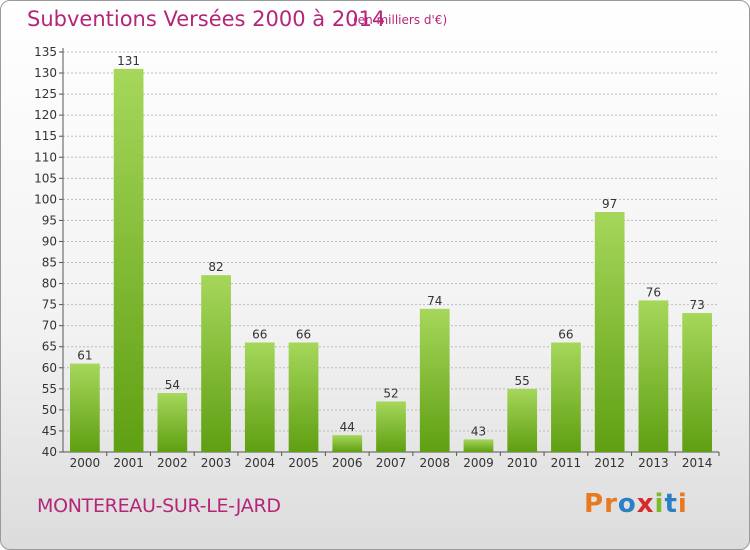 The height and width of the screenshot is (550, 750). What do you see at coordinates (653, 463) in the screenshot?
I see `x-tick-label: 2013` at bounding box center [653, 463].